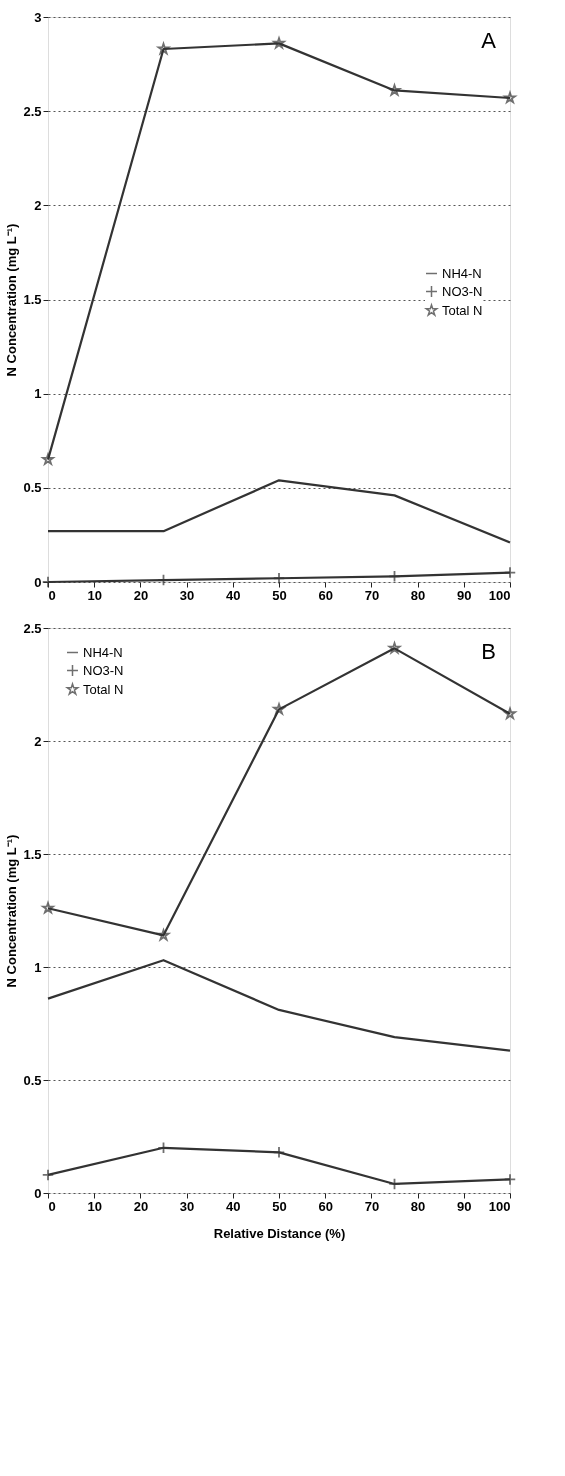  I want to click on y-tick-label: 3, so click(38, 17).